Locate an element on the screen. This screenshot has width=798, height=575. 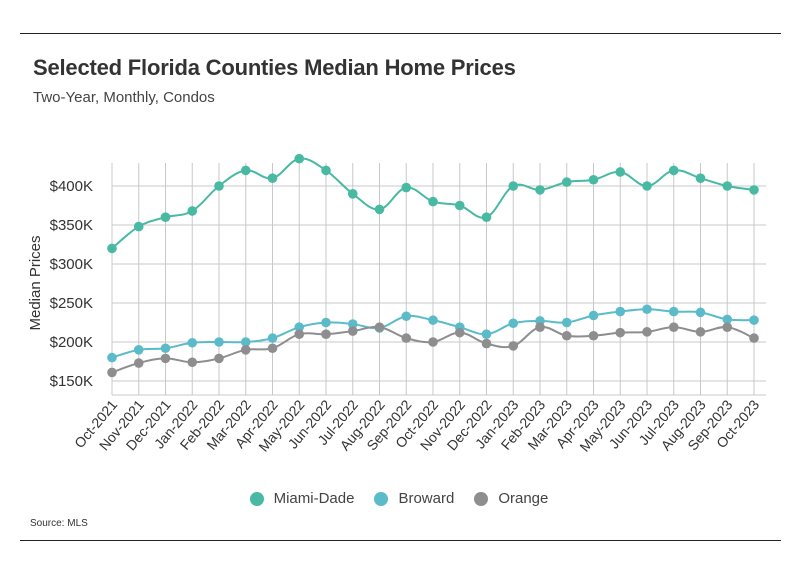
legend-swatch-orange is located at coordinates (481, 498).